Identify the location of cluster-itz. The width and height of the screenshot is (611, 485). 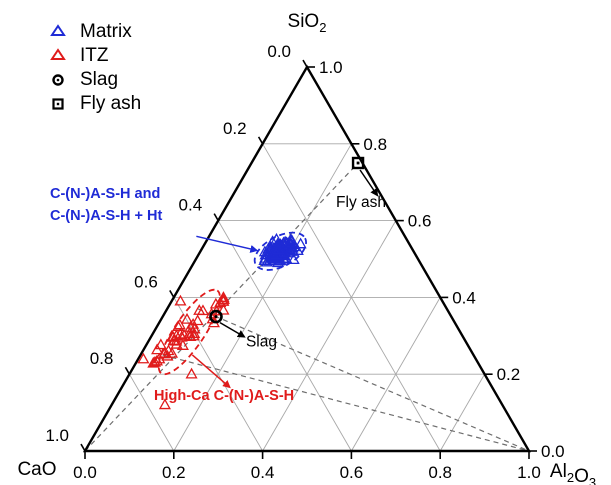
(183, 332).